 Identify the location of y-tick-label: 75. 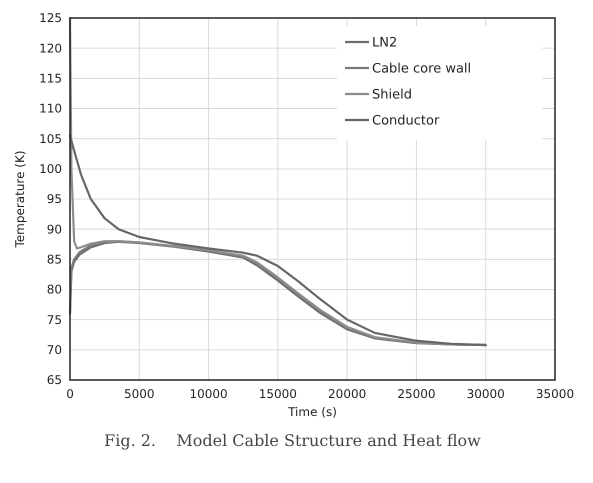
(54, 319).